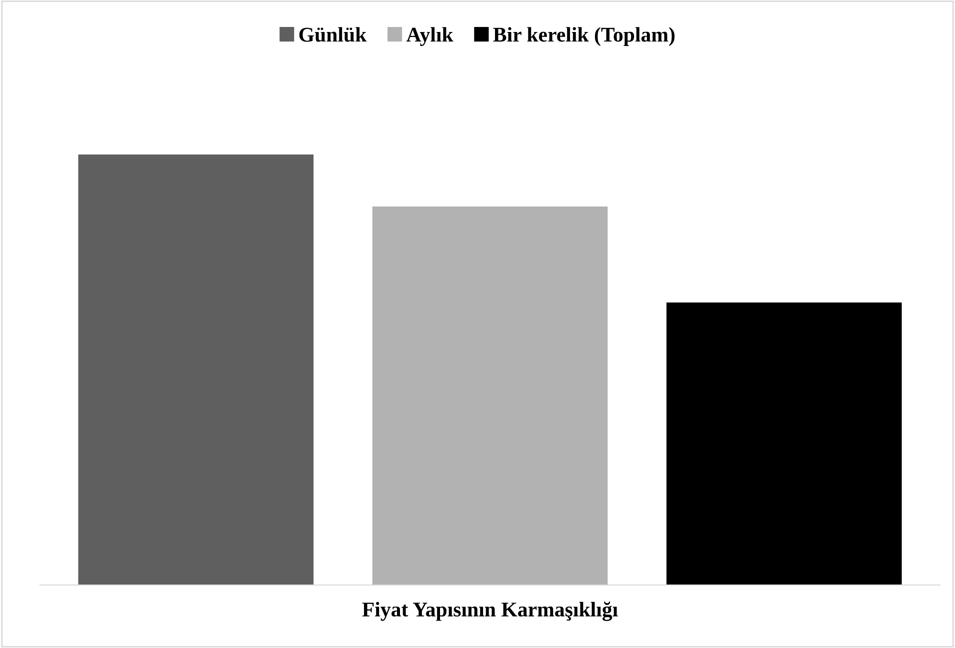  I want to click on legend-label: Bir kerelik (Toplam), so click(584, 36).